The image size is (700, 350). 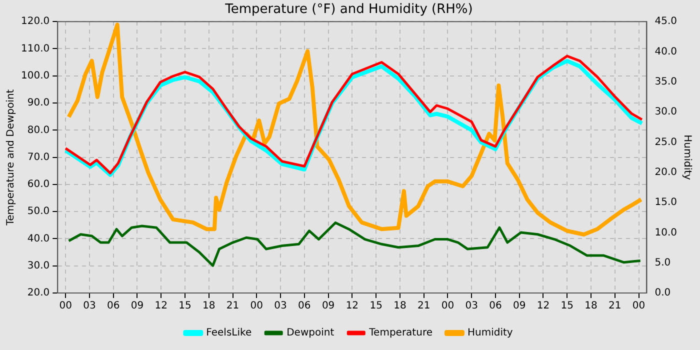 What do you see at coordinates (38, 212) in the screenshot?
I see `y-tick-label: 50.0` at bounding box center [38, 212].